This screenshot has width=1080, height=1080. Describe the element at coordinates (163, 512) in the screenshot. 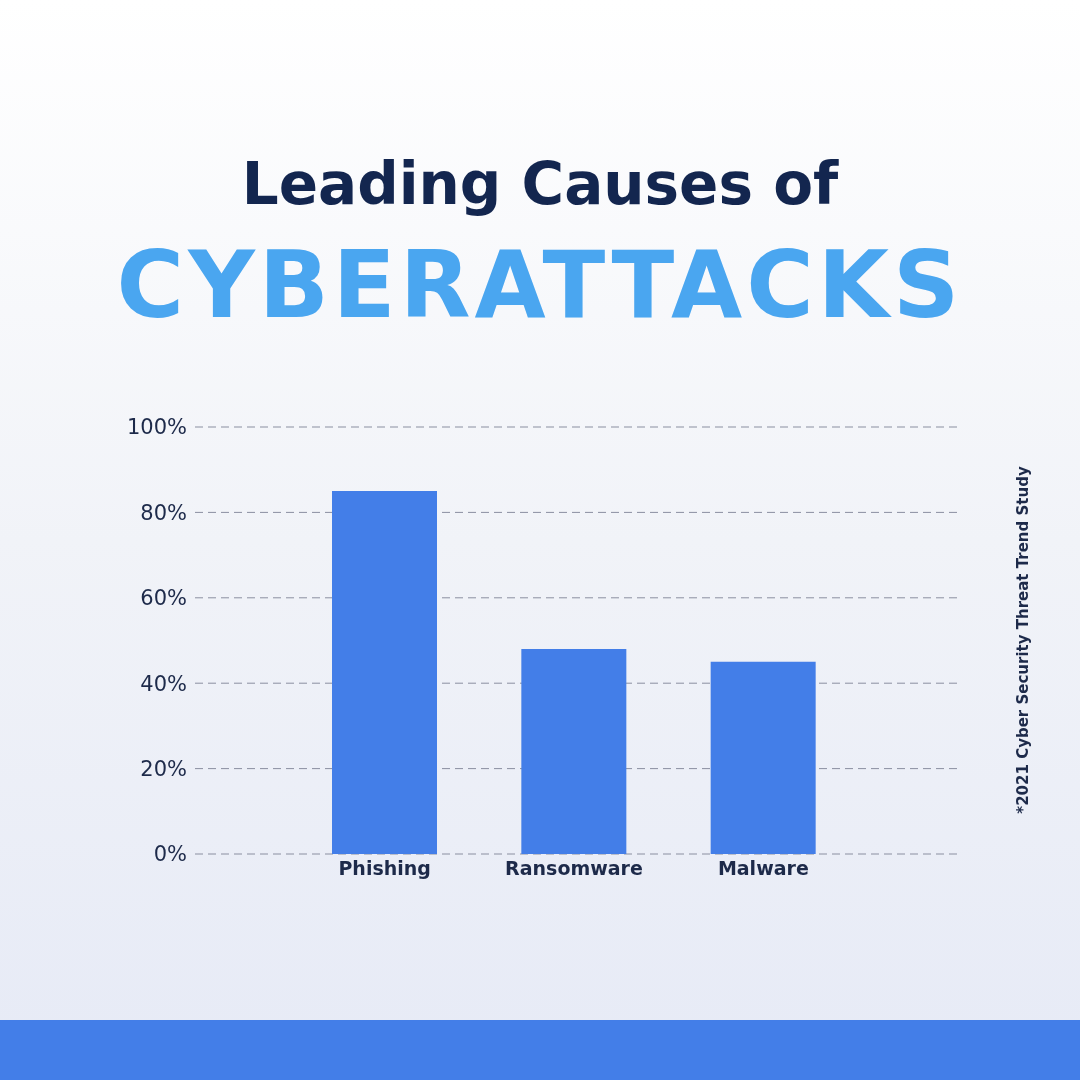

I see `y-tick-label: 80%` at that location.